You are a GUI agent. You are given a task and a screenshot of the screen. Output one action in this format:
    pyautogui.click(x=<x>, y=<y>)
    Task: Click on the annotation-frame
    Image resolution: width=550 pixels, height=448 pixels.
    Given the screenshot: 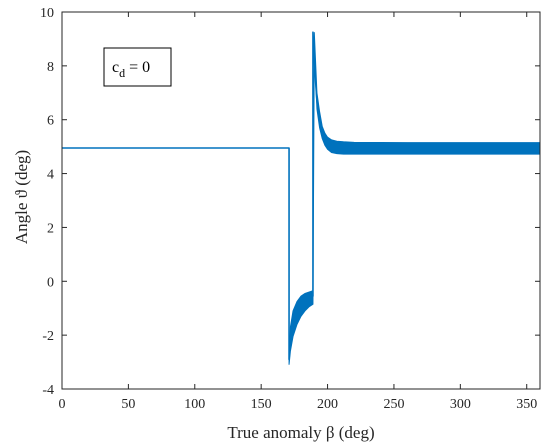 What is the action you would take?
    pyautogui.click(x=137, y=67)
    